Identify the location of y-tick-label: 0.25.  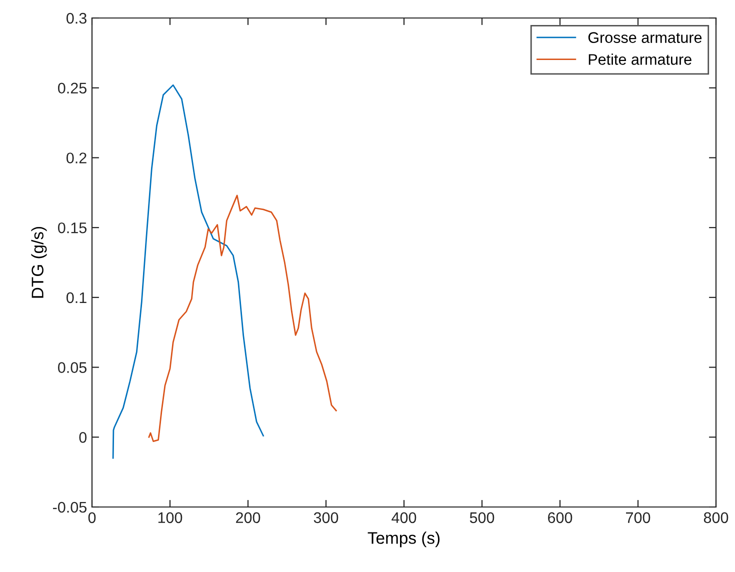
(72, 88).